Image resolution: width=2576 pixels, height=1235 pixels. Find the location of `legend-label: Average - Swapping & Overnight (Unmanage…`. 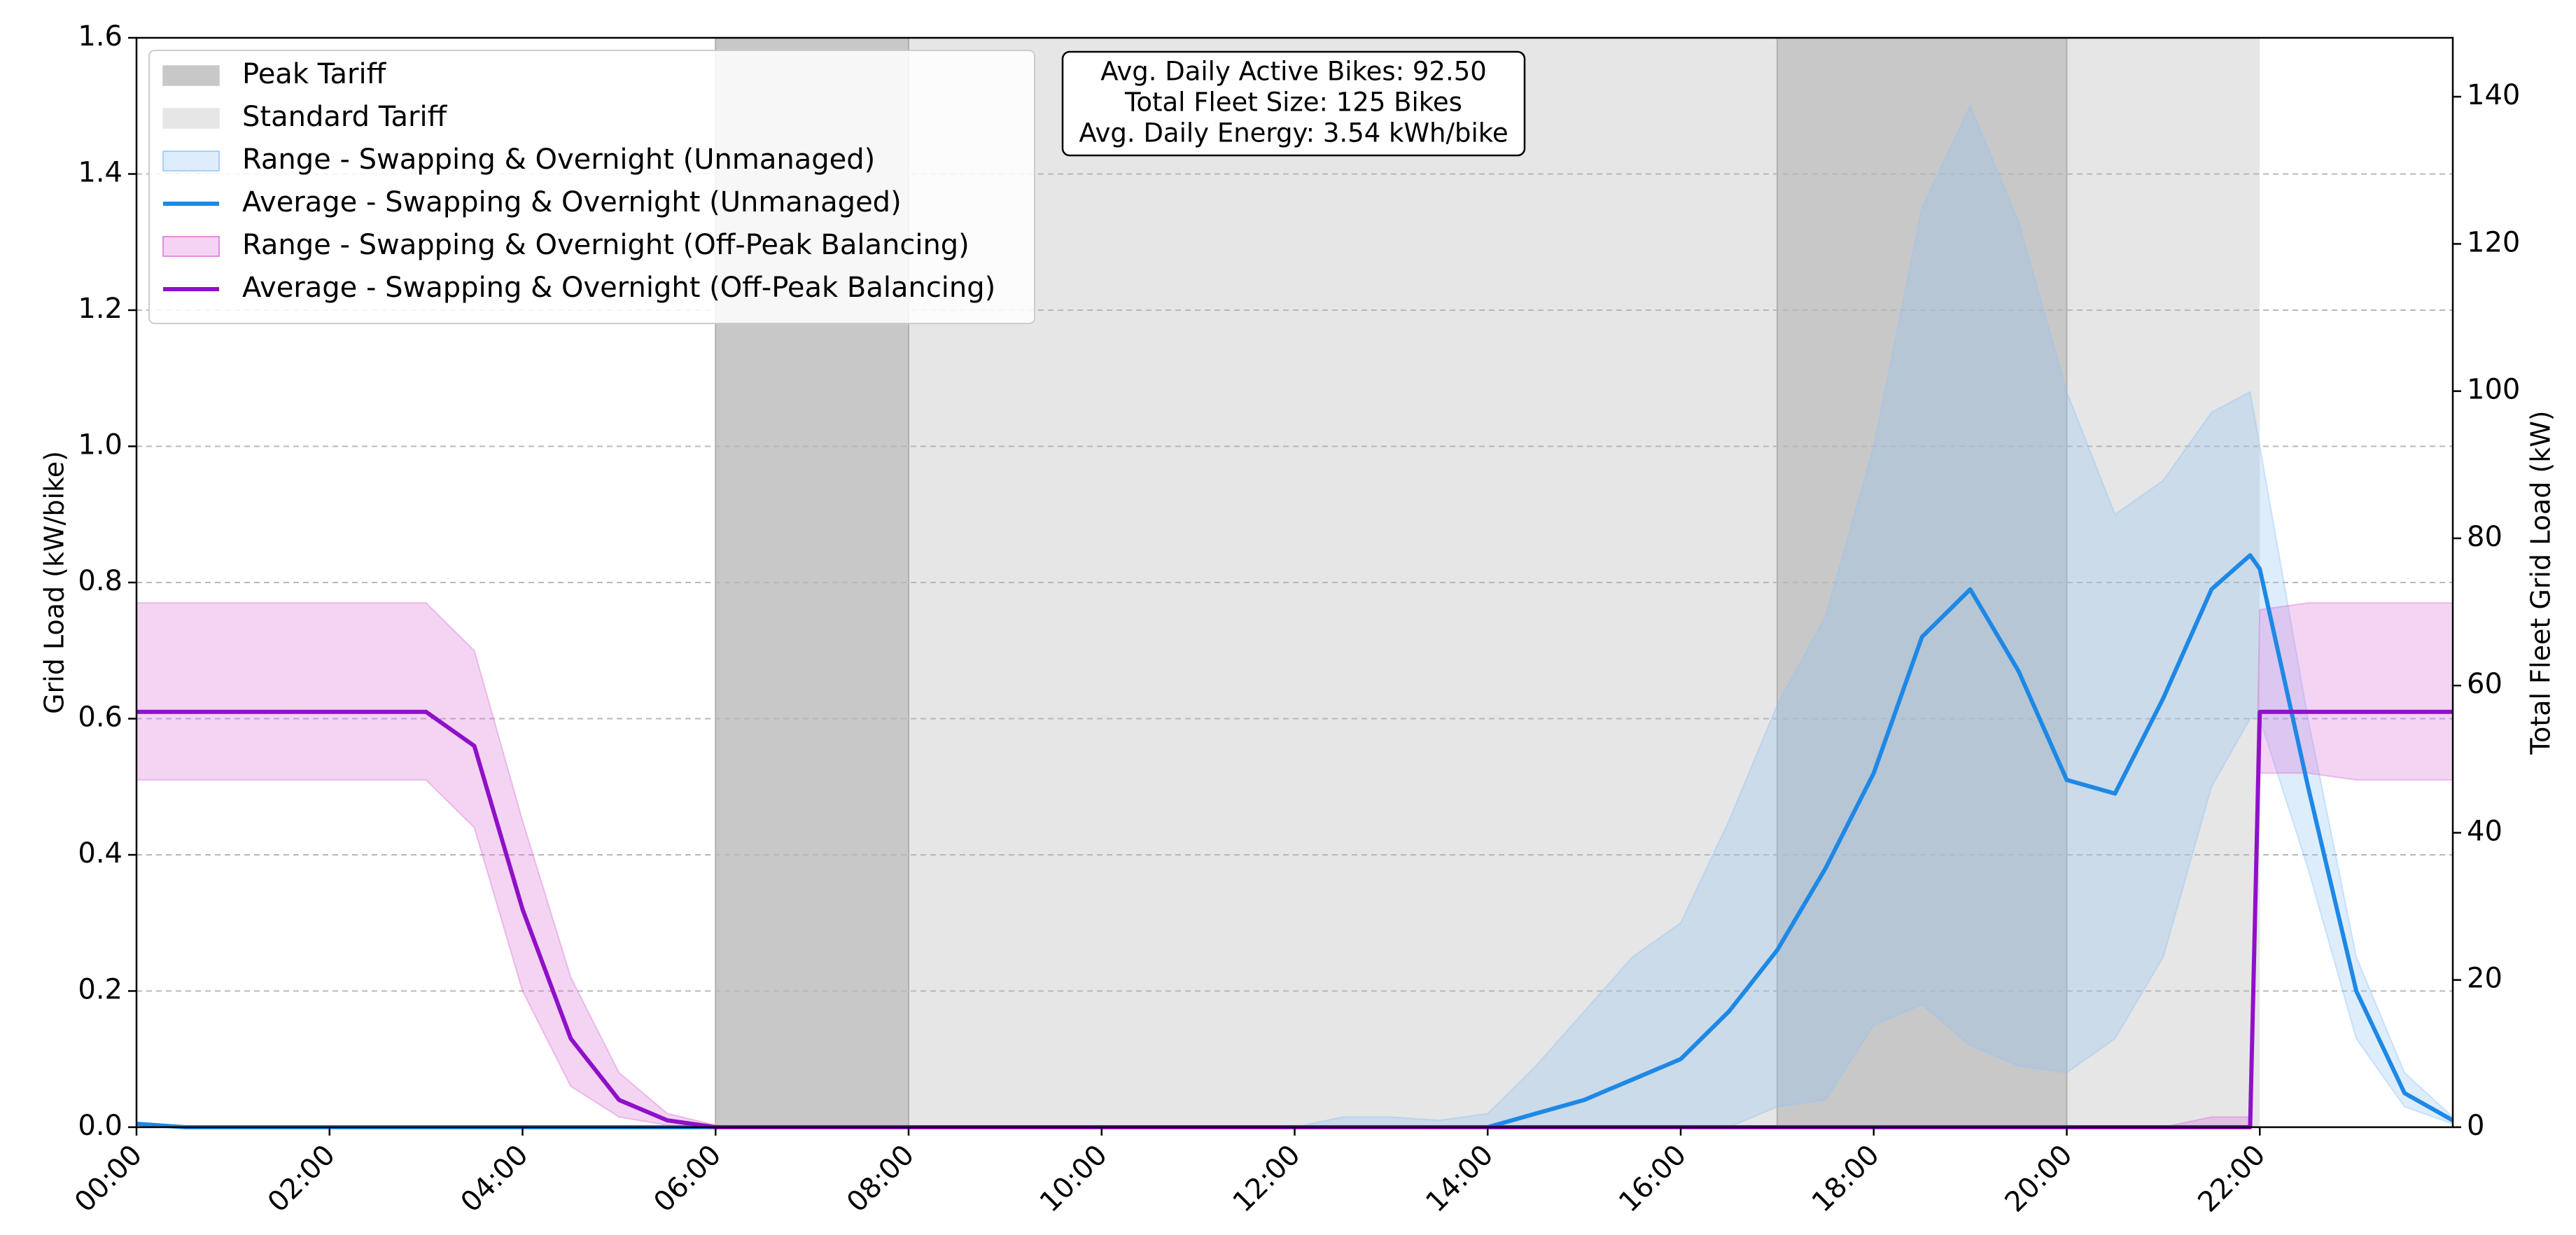

legend-label: Average - Swapping & Overnight (Unmanage… is located at coordinates (572, 202).